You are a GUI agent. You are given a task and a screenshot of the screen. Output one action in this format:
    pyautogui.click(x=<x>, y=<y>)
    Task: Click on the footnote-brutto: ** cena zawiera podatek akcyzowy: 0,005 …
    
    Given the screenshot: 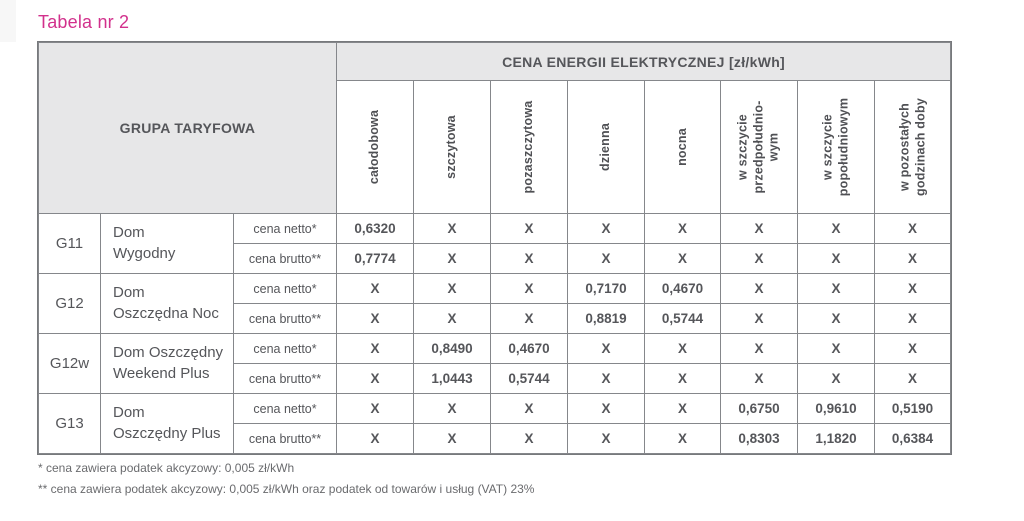 What is the action you would take?
    pyautogui.click(x=286, y=488)
    